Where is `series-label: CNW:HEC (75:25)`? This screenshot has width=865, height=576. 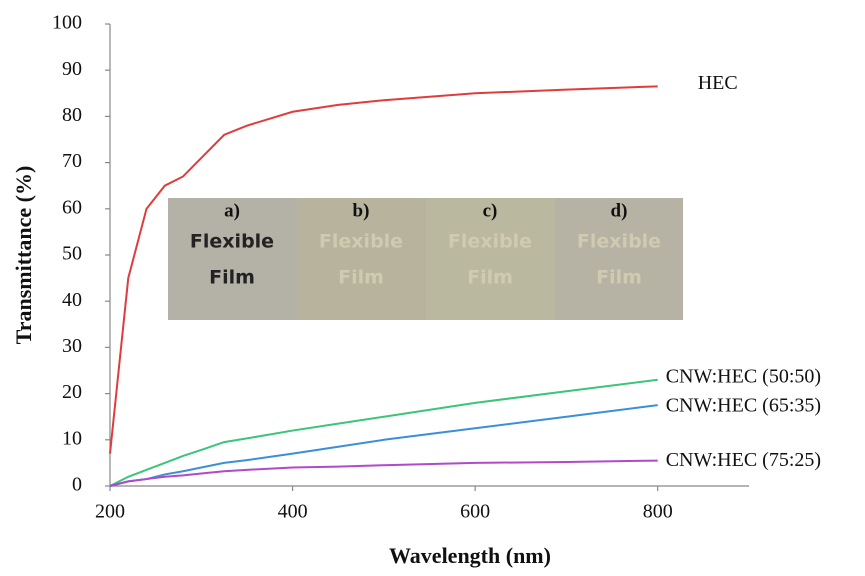 series-label: CNW:HEC (75:25) is located at coordinates (743, 460).